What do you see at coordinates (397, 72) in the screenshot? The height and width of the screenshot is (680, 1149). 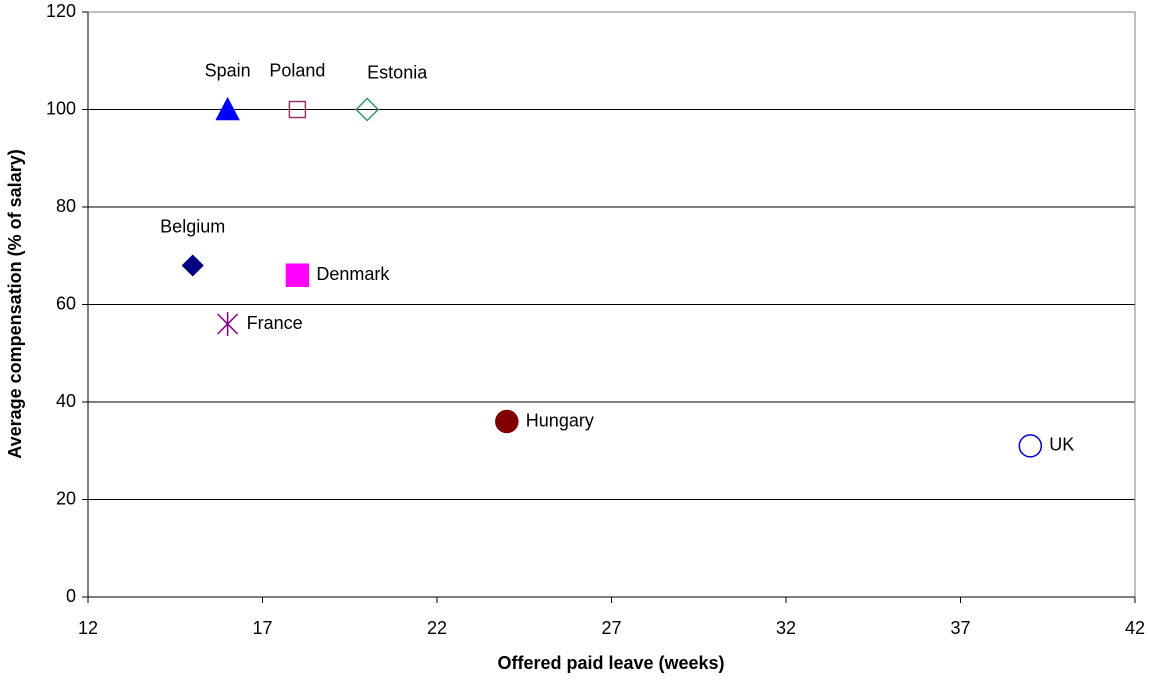 I see `point-label: Estonia` at bounding box center [397, 72].